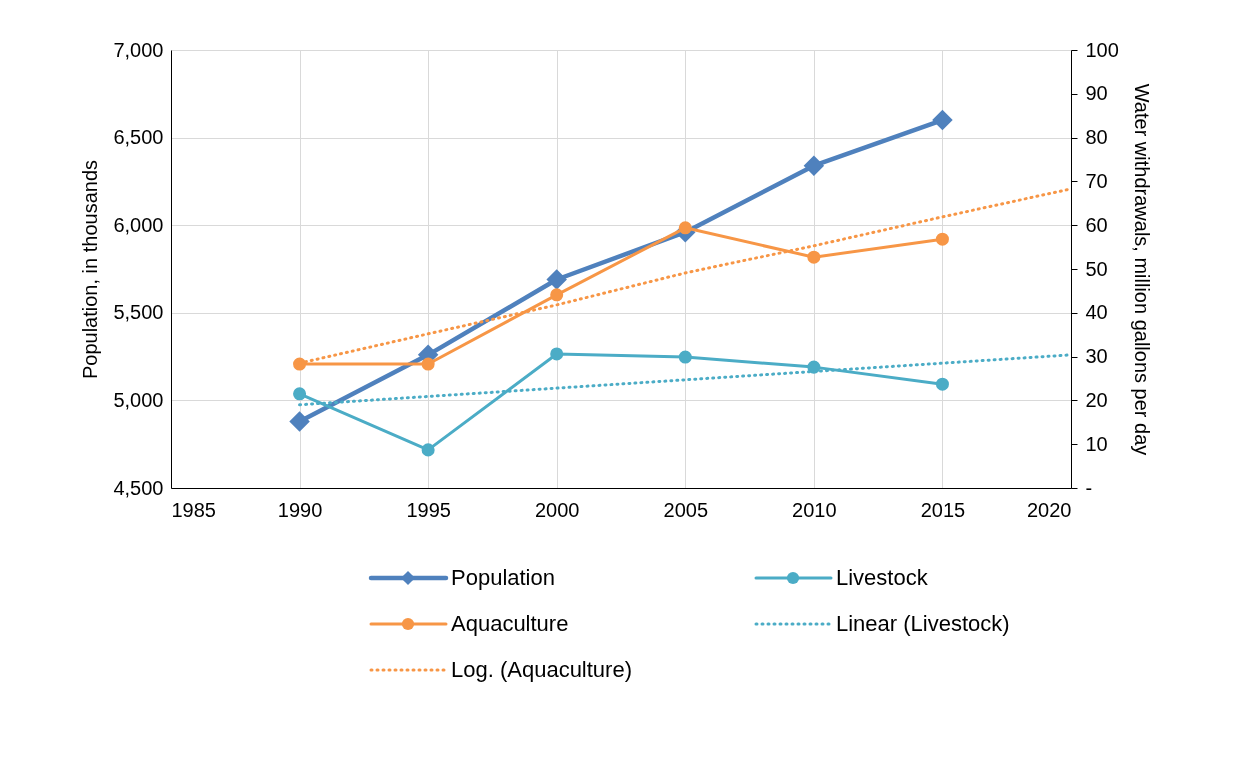  I want to click on y2-tick-label: 80, so click(1096, 137).